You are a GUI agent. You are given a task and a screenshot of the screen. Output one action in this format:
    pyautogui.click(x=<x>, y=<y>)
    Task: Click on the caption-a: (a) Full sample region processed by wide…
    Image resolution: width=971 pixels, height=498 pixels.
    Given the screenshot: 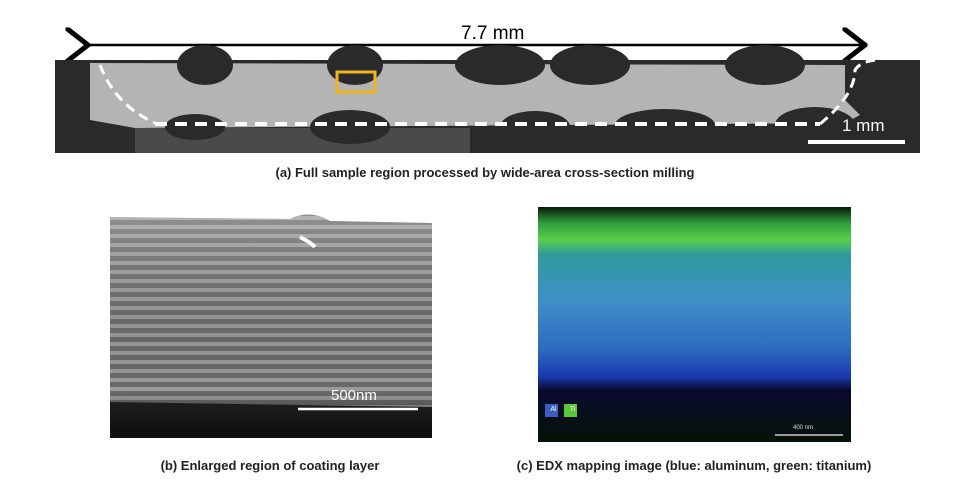 What is the action you would take?
    pyautogui.click(x=485, y=172)
    